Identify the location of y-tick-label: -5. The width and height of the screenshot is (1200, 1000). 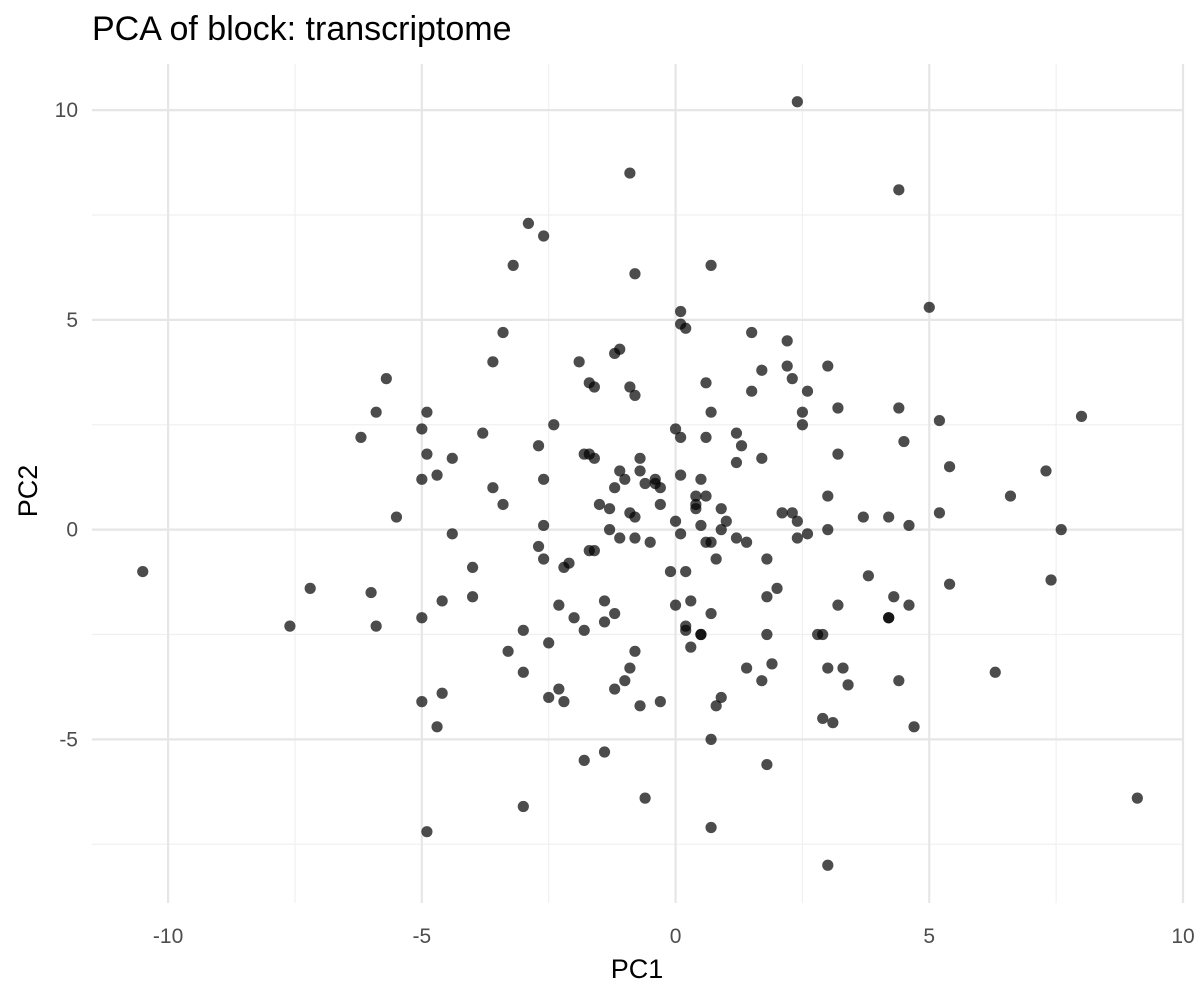
(68, 739).